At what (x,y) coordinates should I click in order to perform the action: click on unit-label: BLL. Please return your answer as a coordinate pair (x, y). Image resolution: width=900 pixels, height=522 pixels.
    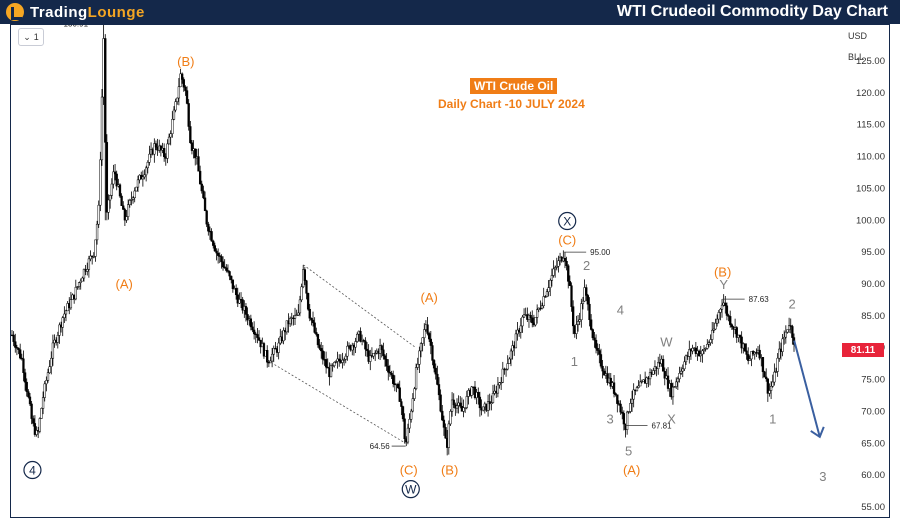
    Looking at the image, I should click on (856, 57).